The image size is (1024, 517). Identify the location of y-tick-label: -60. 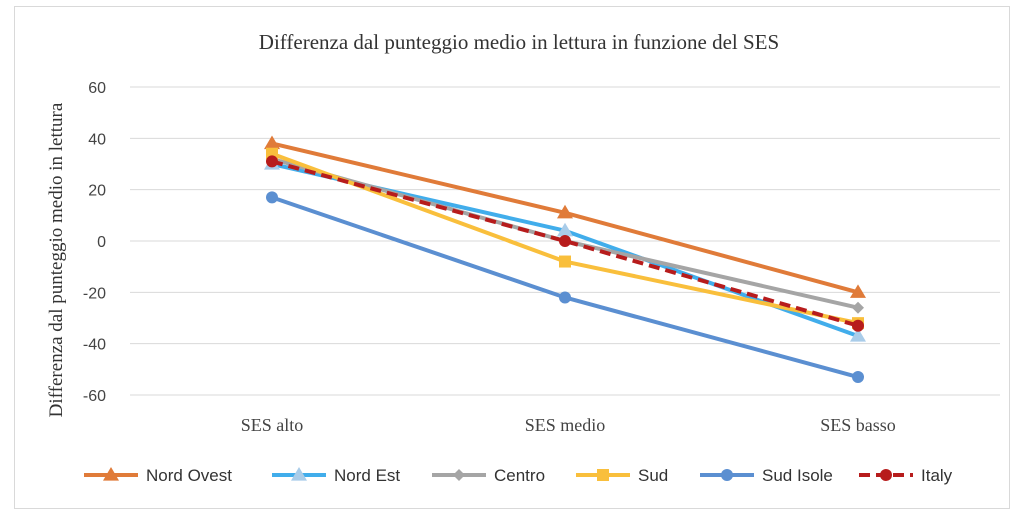
(94, 396).